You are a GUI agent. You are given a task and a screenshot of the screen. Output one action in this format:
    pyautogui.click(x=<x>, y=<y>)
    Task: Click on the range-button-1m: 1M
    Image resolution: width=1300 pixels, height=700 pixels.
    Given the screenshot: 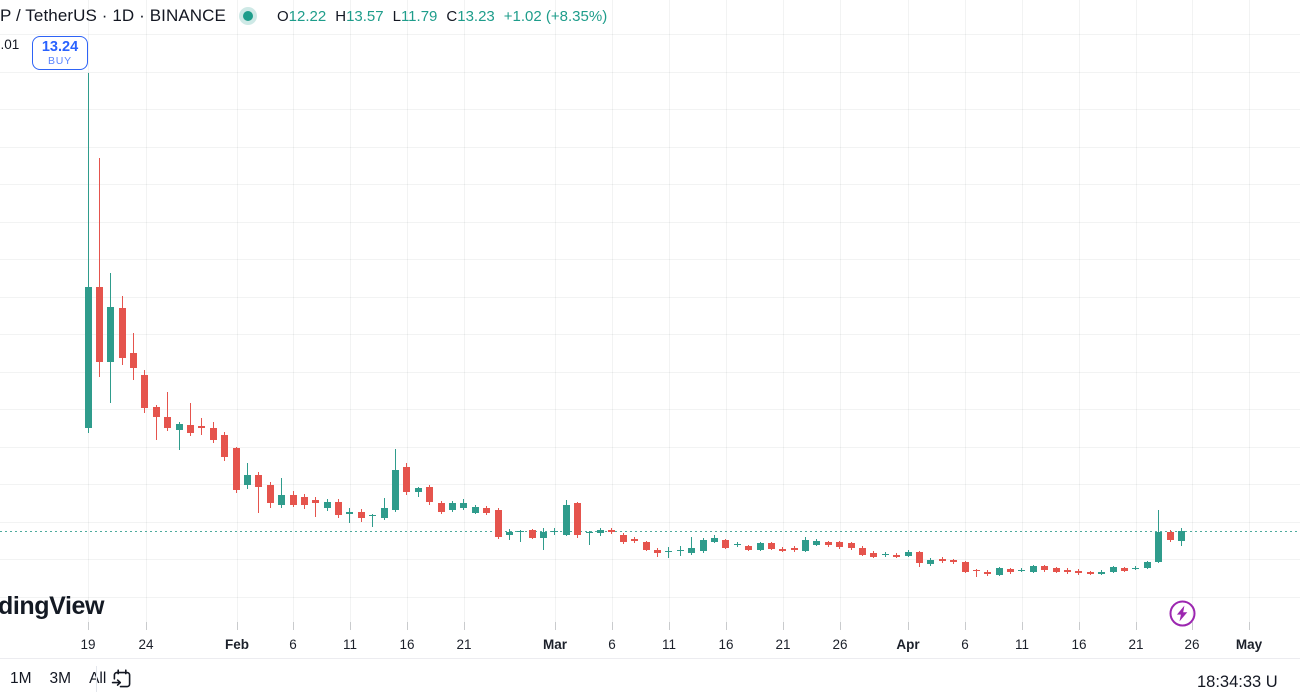 What is the action you would take?
    pyautogui.click(x=21, y=678)
    